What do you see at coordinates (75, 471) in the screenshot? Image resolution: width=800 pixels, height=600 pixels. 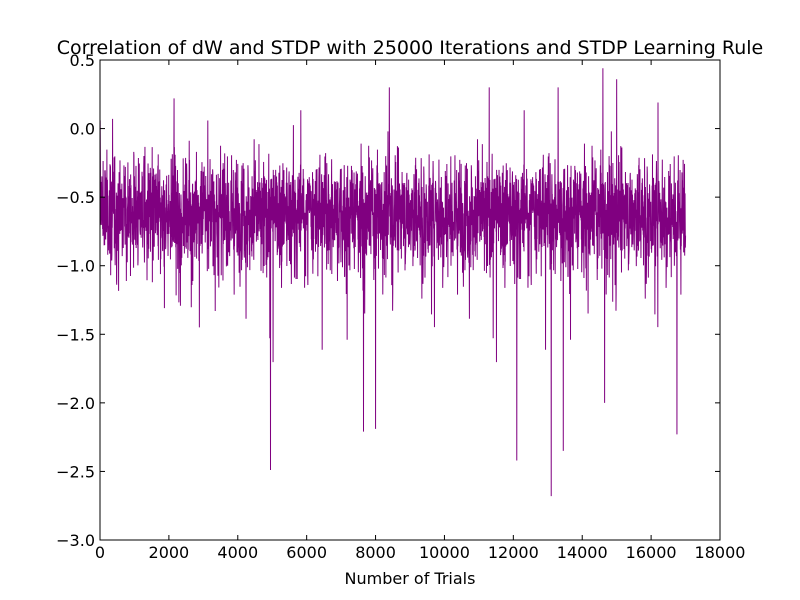 I see `y-tick-label: −2.5` at bounding box center [75, 471].